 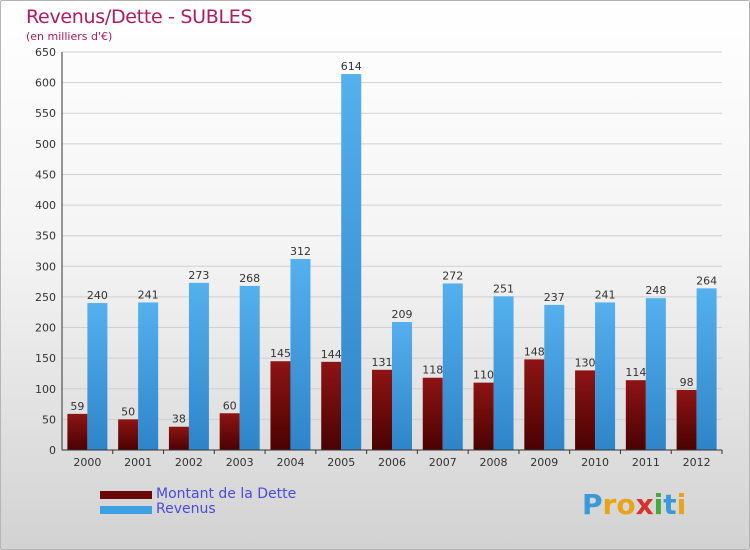 What do you see at coordinates (97, 295) in the screenshot?
I see `data-label-revenue: 240` at bounding box center [97, 295].